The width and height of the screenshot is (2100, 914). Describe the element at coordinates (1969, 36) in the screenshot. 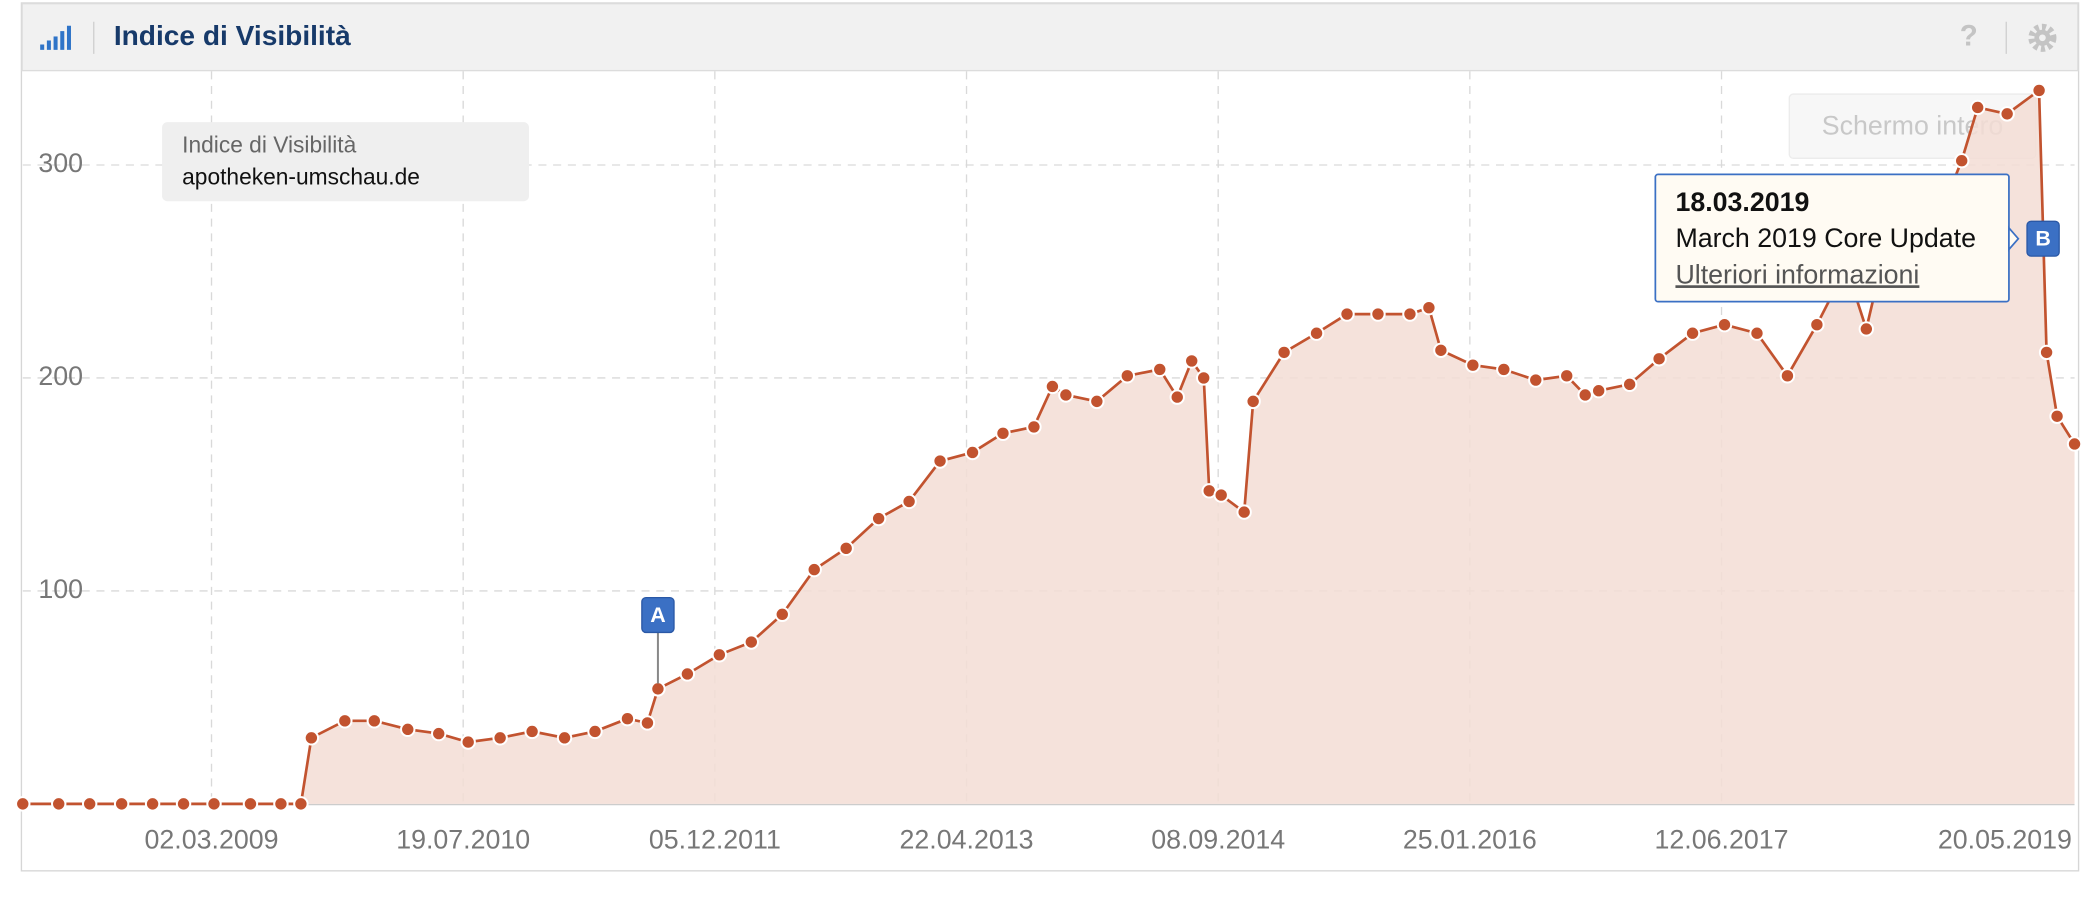

I see `help-icon: ?` at that location.